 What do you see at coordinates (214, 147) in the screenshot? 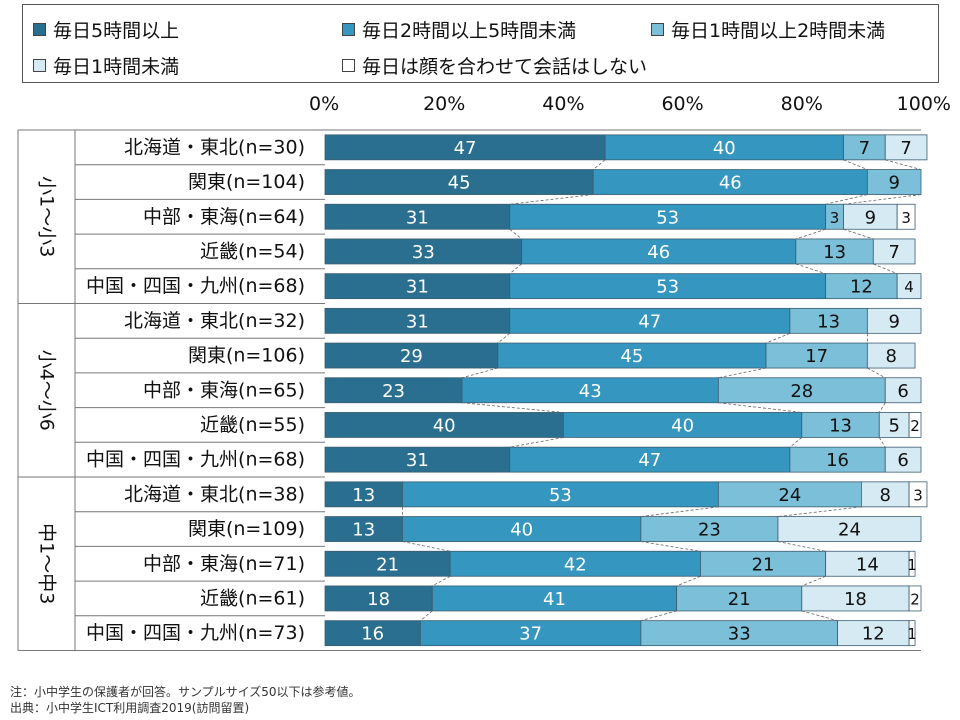
I see `row-label: 北海道・東北(n=30)` at bounding box center [214, 147].